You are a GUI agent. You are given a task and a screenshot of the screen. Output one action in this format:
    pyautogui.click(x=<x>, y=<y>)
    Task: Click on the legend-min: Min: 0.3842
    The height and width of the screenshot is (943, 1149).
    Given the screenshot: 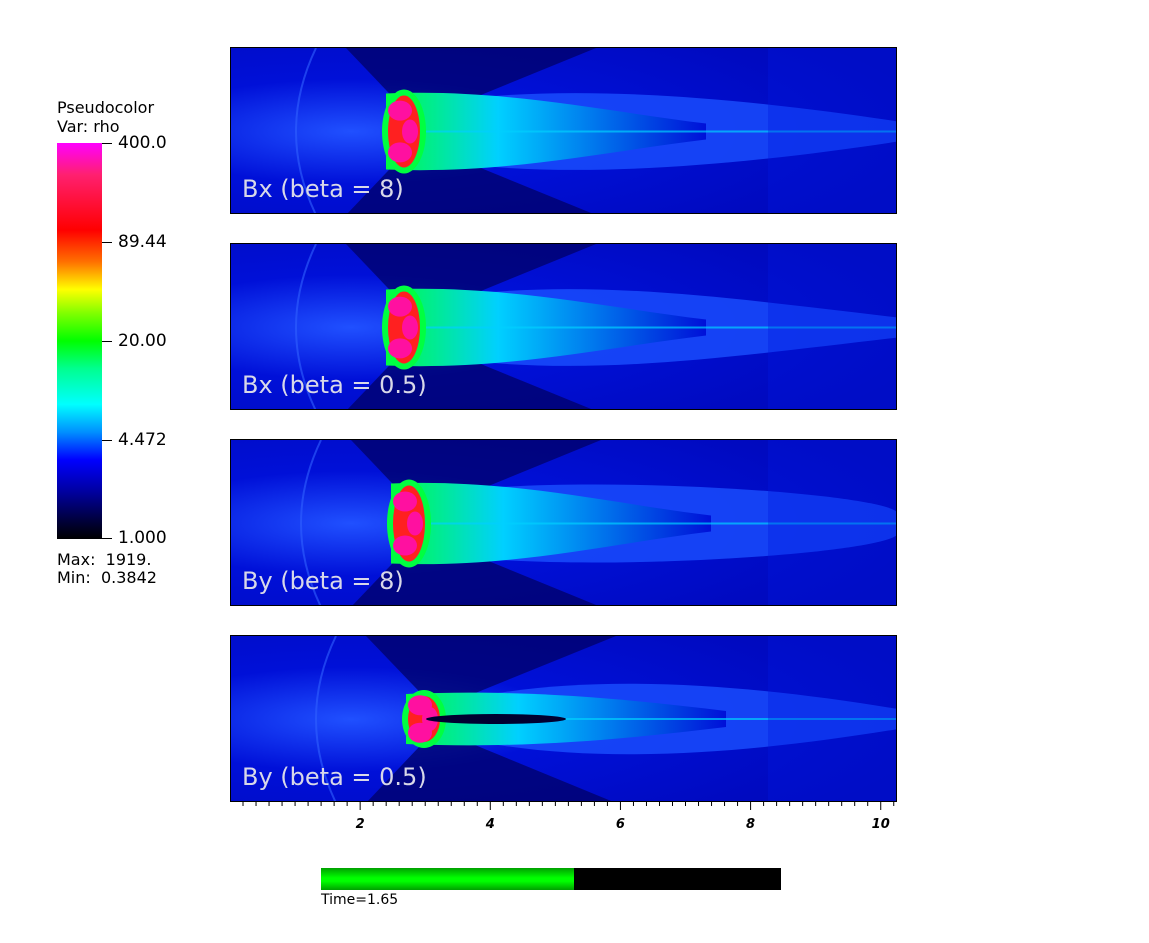 What is the action you would take?
    pyautogui.click(x=107, y=577)
    